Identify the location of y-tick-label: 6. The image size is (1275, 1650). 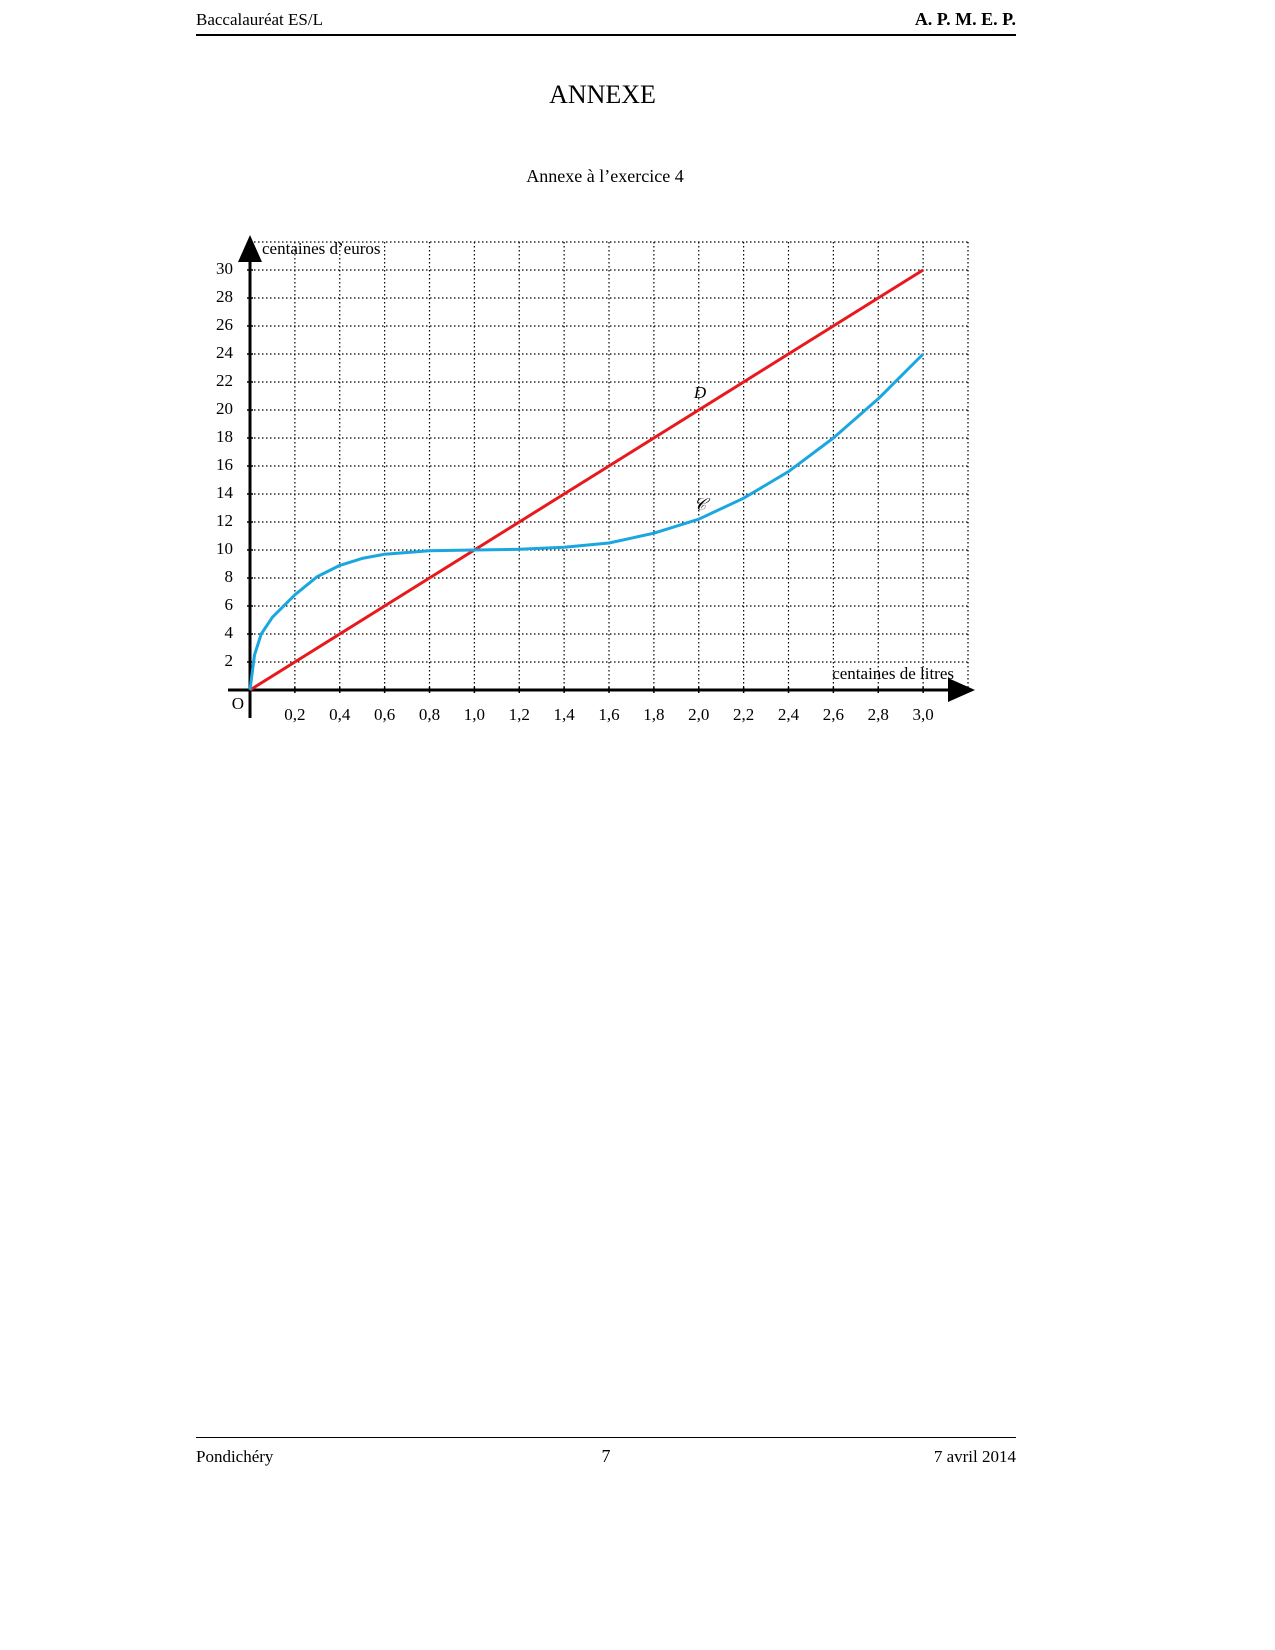
(229, 604).